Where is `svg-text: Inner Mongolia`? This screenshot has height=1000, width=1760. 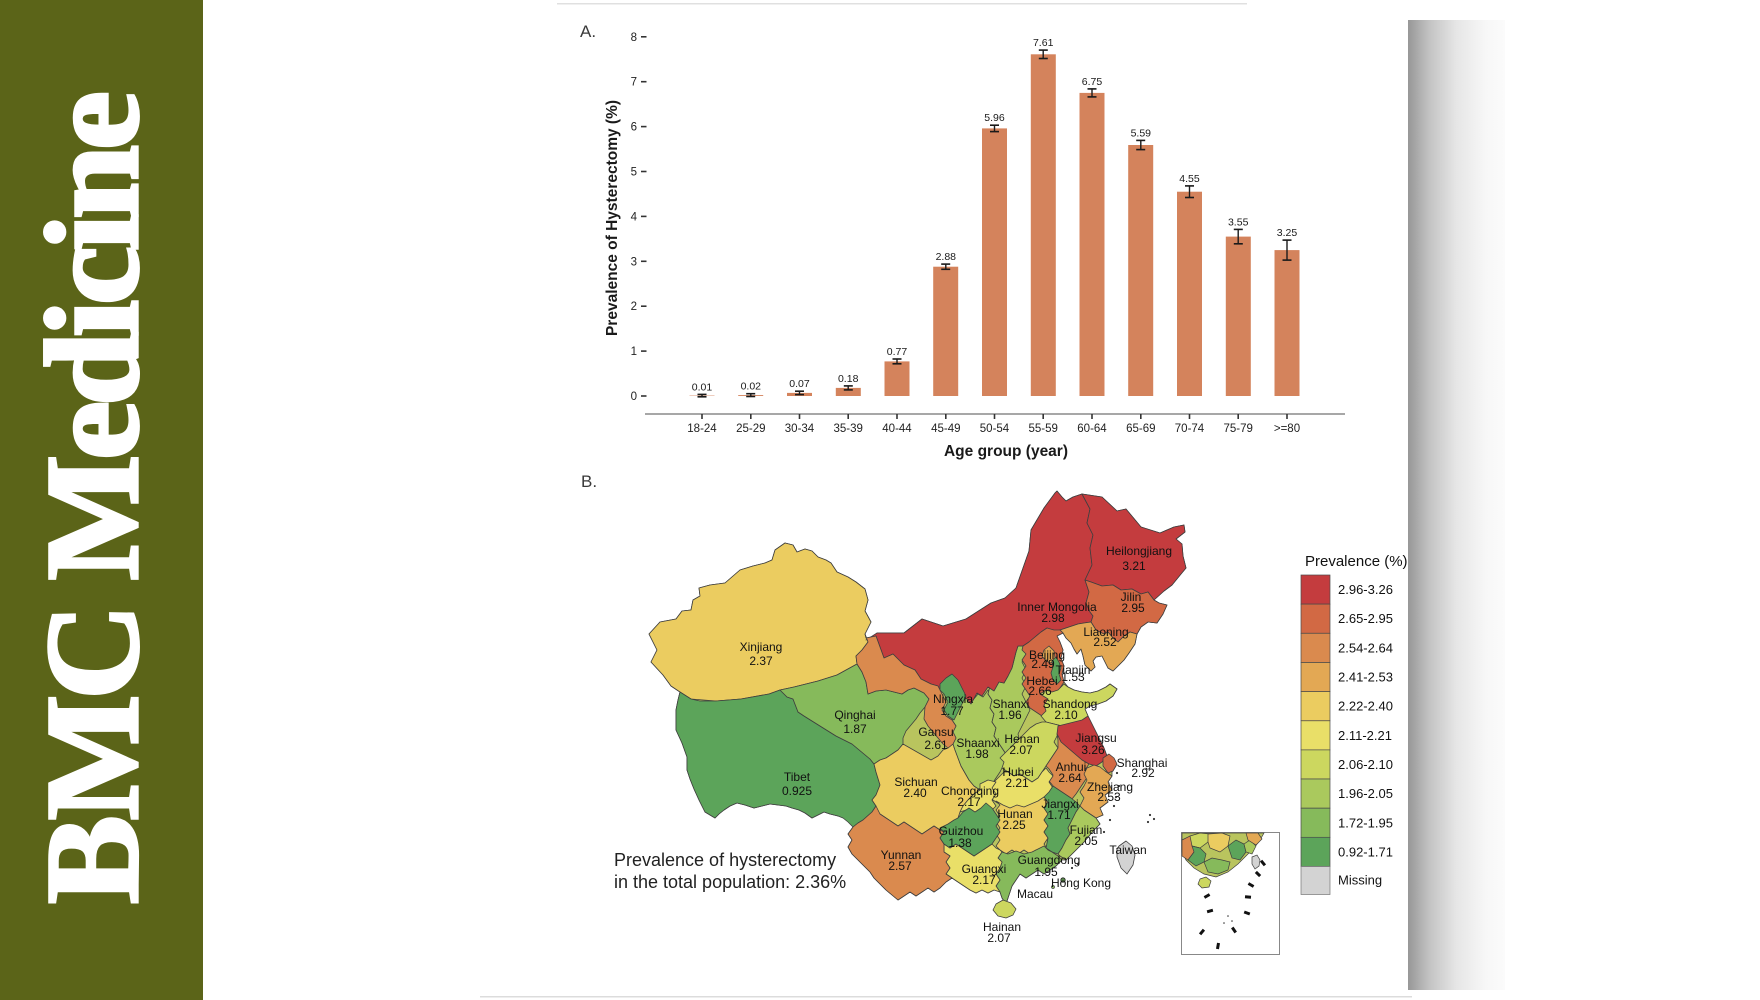
svg-text: Inner Mongolia is located at coordinates (1057, 607).